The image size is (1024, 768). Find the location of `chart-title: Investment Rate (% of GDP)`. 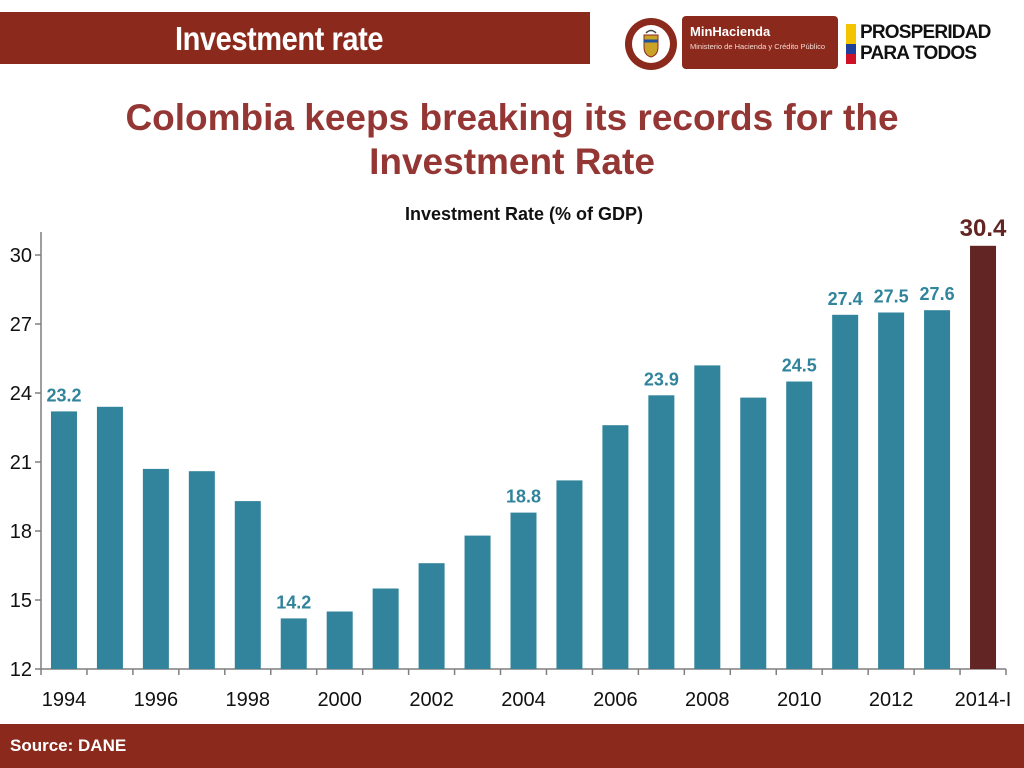

chart-title: Investment Rate (% of GDP) is located at coordinates (524, 214).